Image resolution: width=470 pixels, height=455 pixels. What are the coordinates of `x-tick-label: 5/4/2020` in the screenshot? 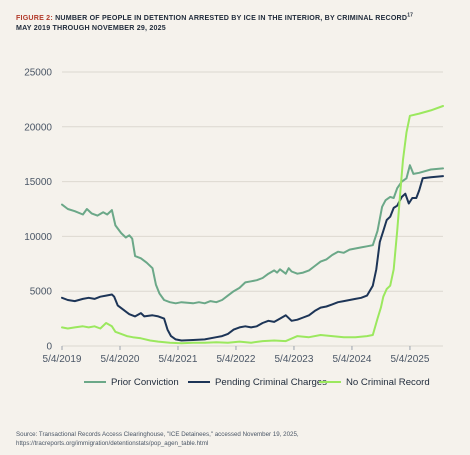 It's located at (120, 359).